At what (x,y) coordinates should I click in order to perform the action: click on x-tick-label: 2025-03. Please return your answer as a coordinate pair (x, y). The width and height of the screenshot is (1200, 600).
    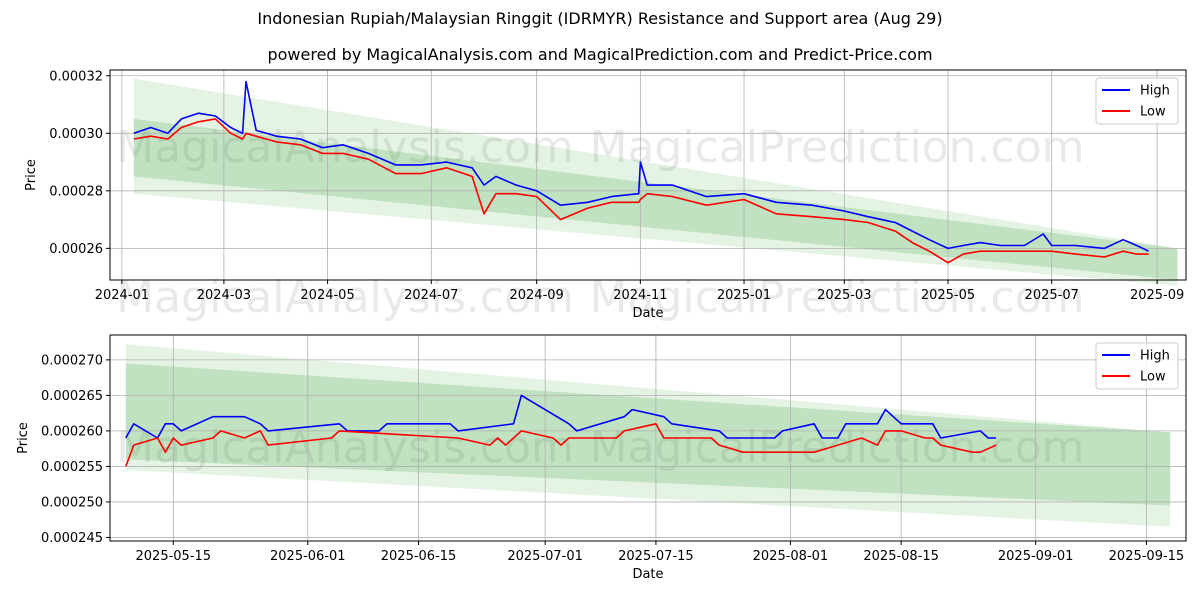
    Looking at the image, I should click on (844, 295).